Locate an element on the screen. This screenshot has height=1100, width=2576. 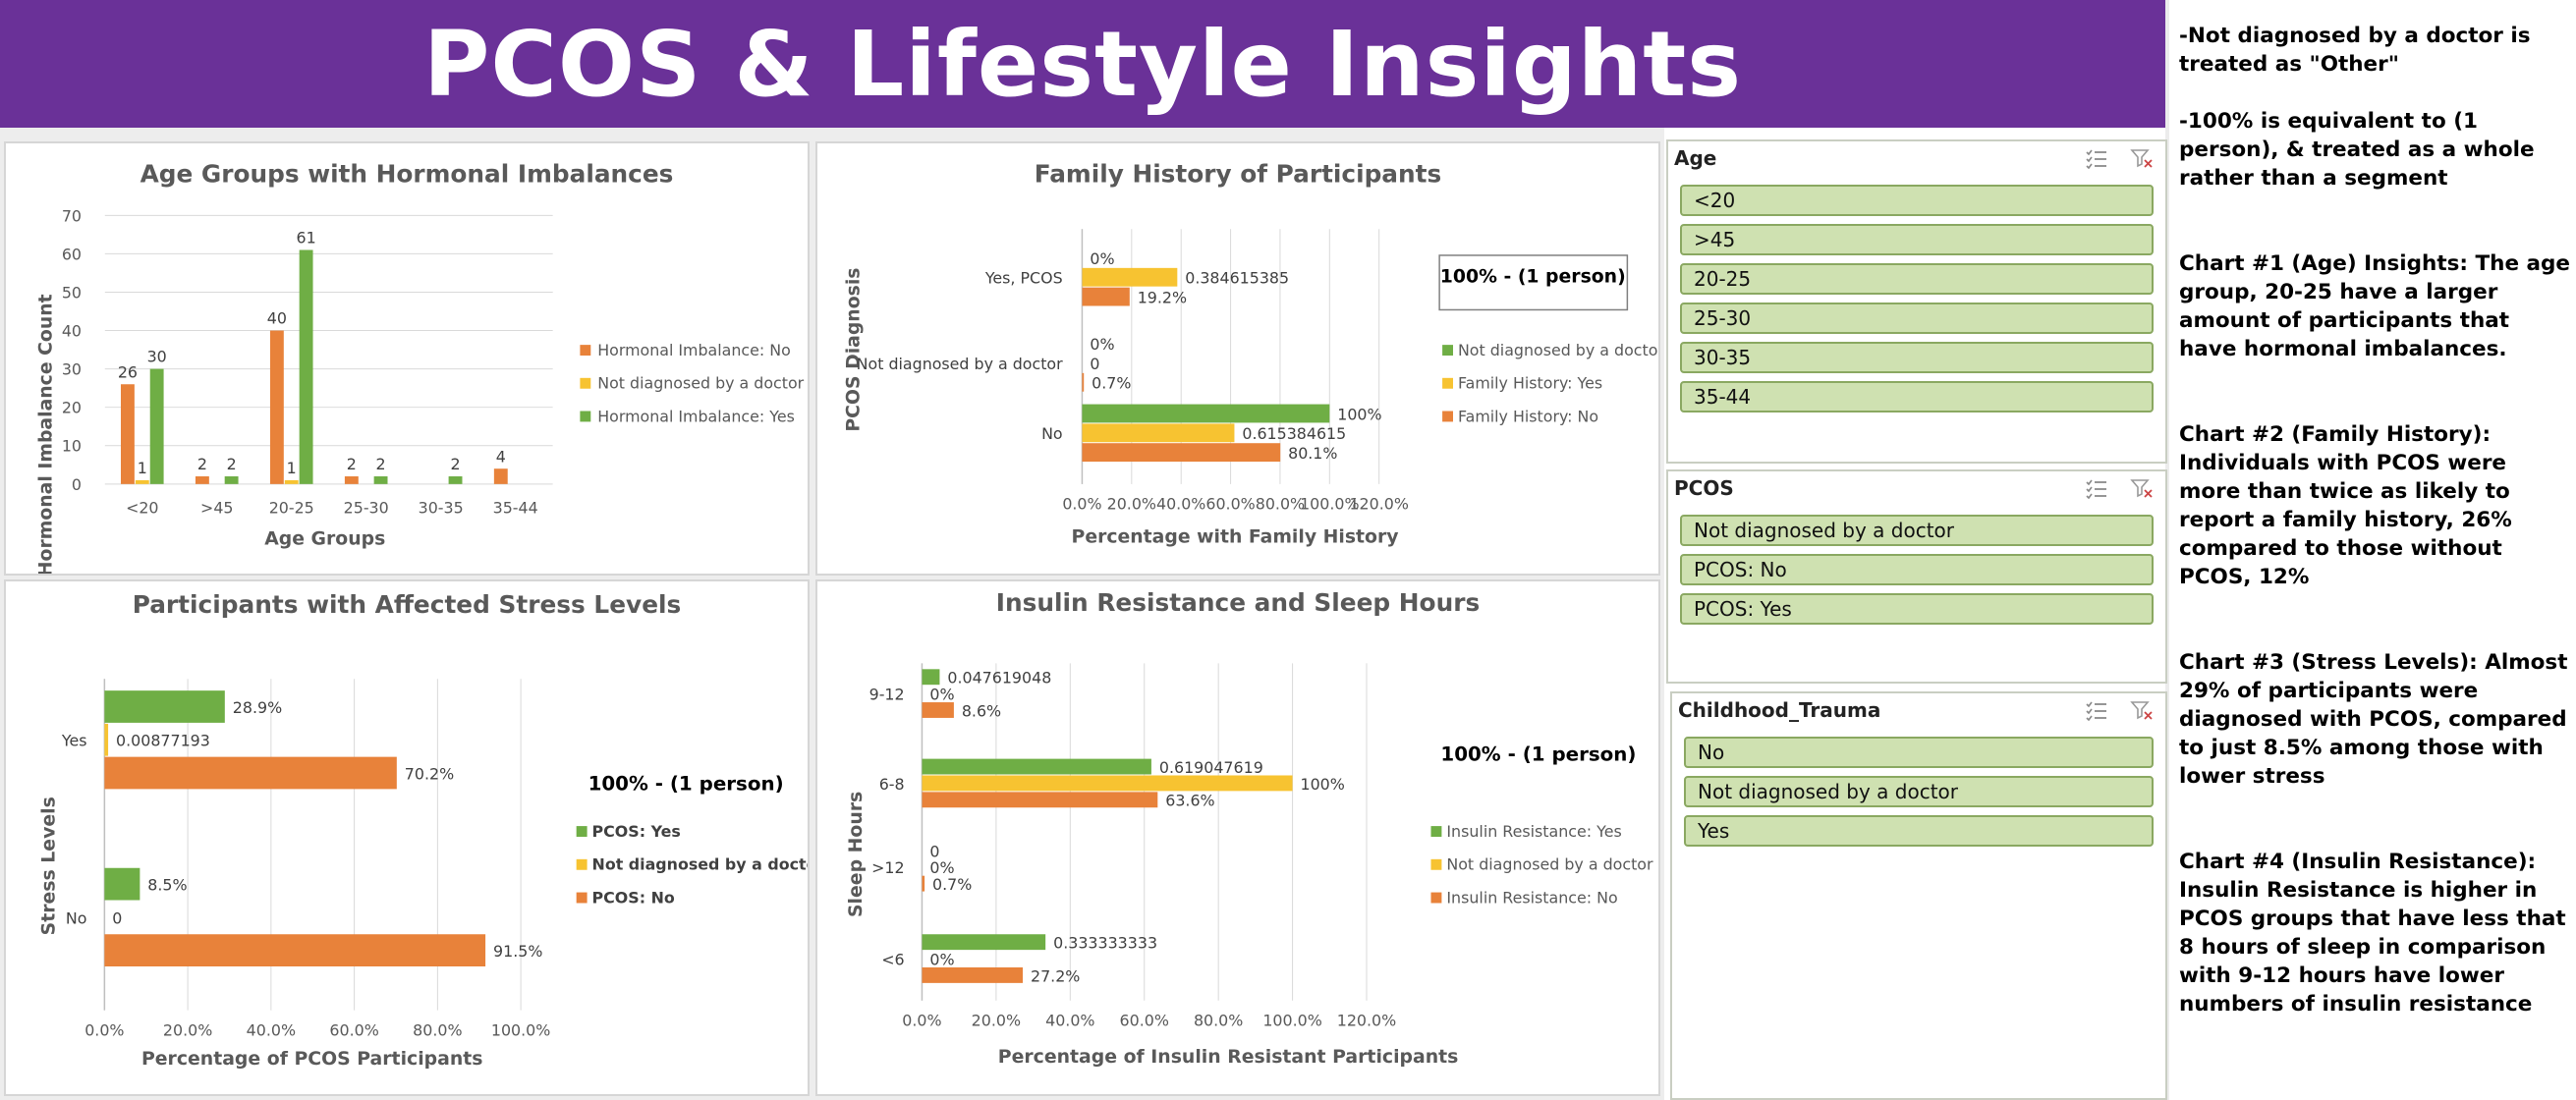
slicer-item: PCOS: Yes is located at coordinates (1917, 609).